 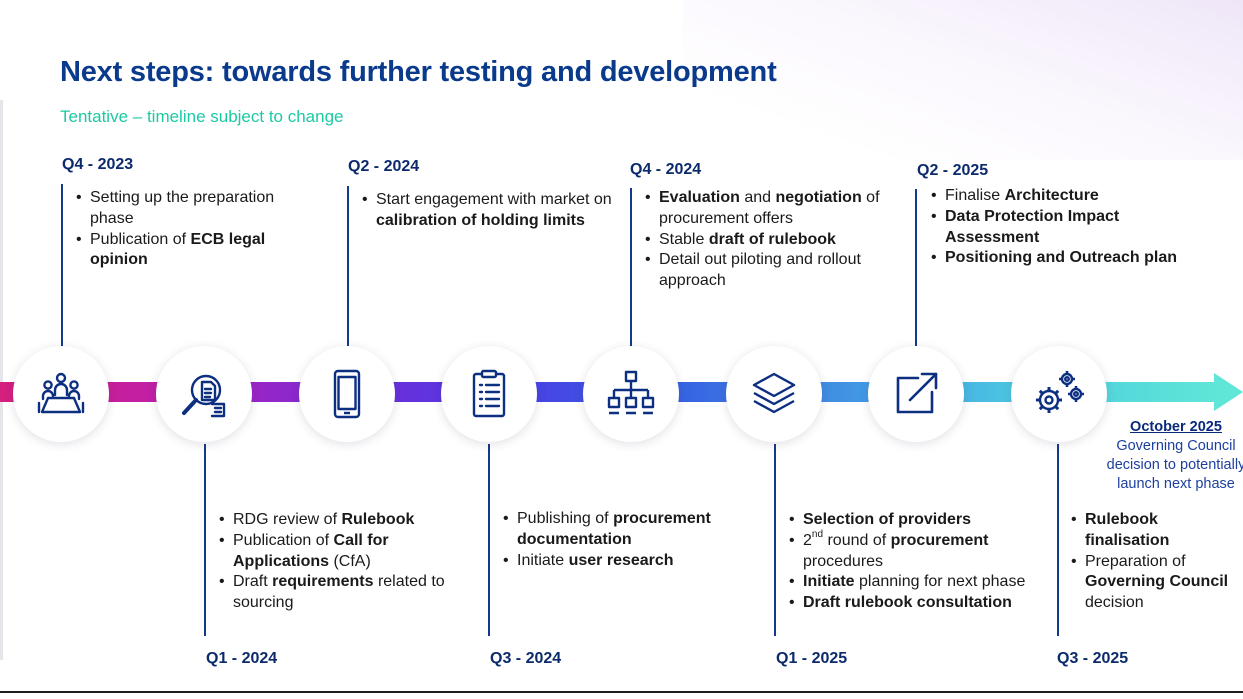 I want to click on final-milestone-line: Governing Council, so click(x=1176, y=446).